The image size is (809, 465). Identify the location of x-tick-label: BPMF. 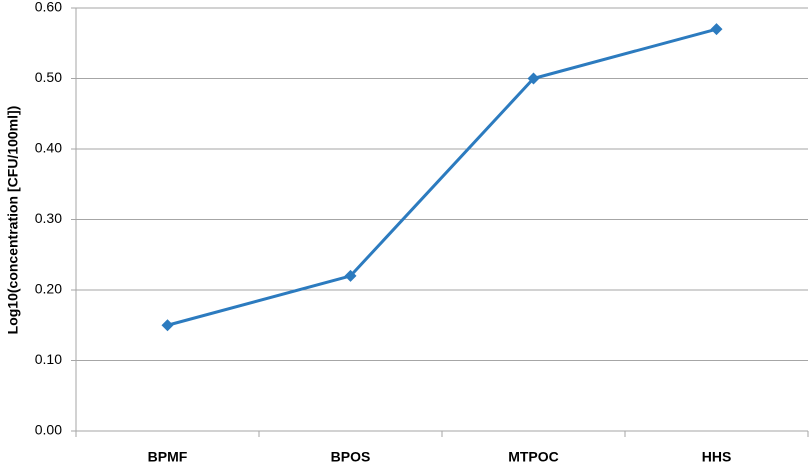
(168, 457).